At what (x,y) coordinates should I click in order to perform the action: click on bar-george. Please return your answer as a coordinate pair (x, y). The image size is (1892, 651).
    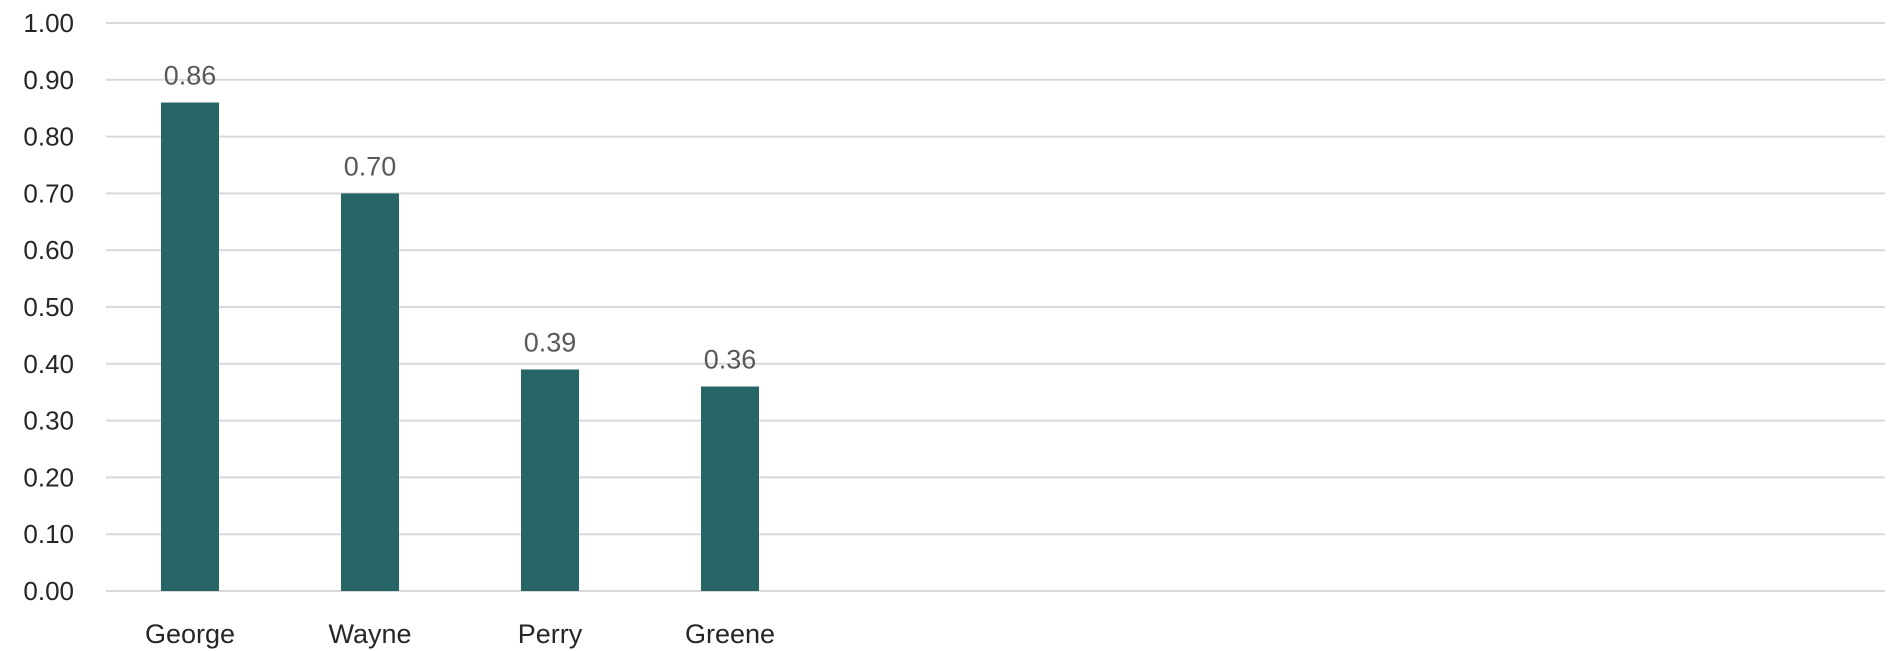
    Looking at the image, I should click on (190, 347).